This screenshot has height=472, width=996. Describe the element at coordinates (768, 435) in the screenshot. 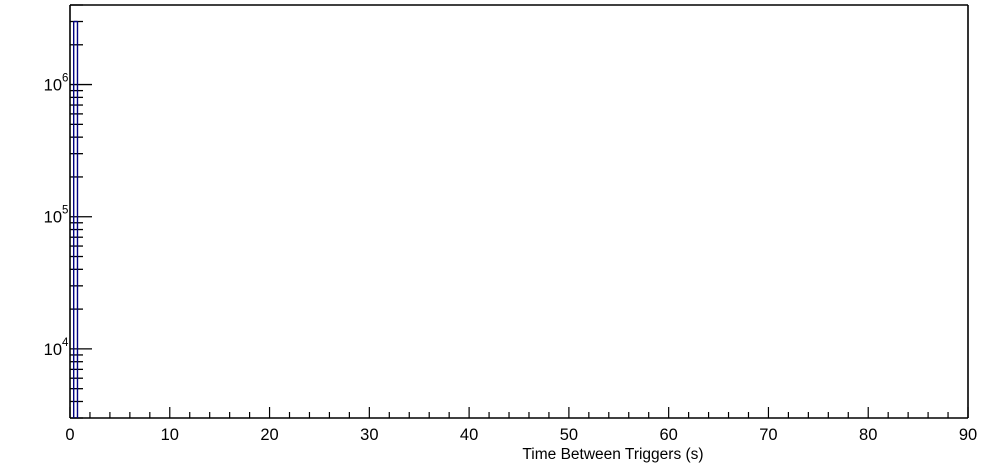

I see `x-tick-label: 70` at that location.